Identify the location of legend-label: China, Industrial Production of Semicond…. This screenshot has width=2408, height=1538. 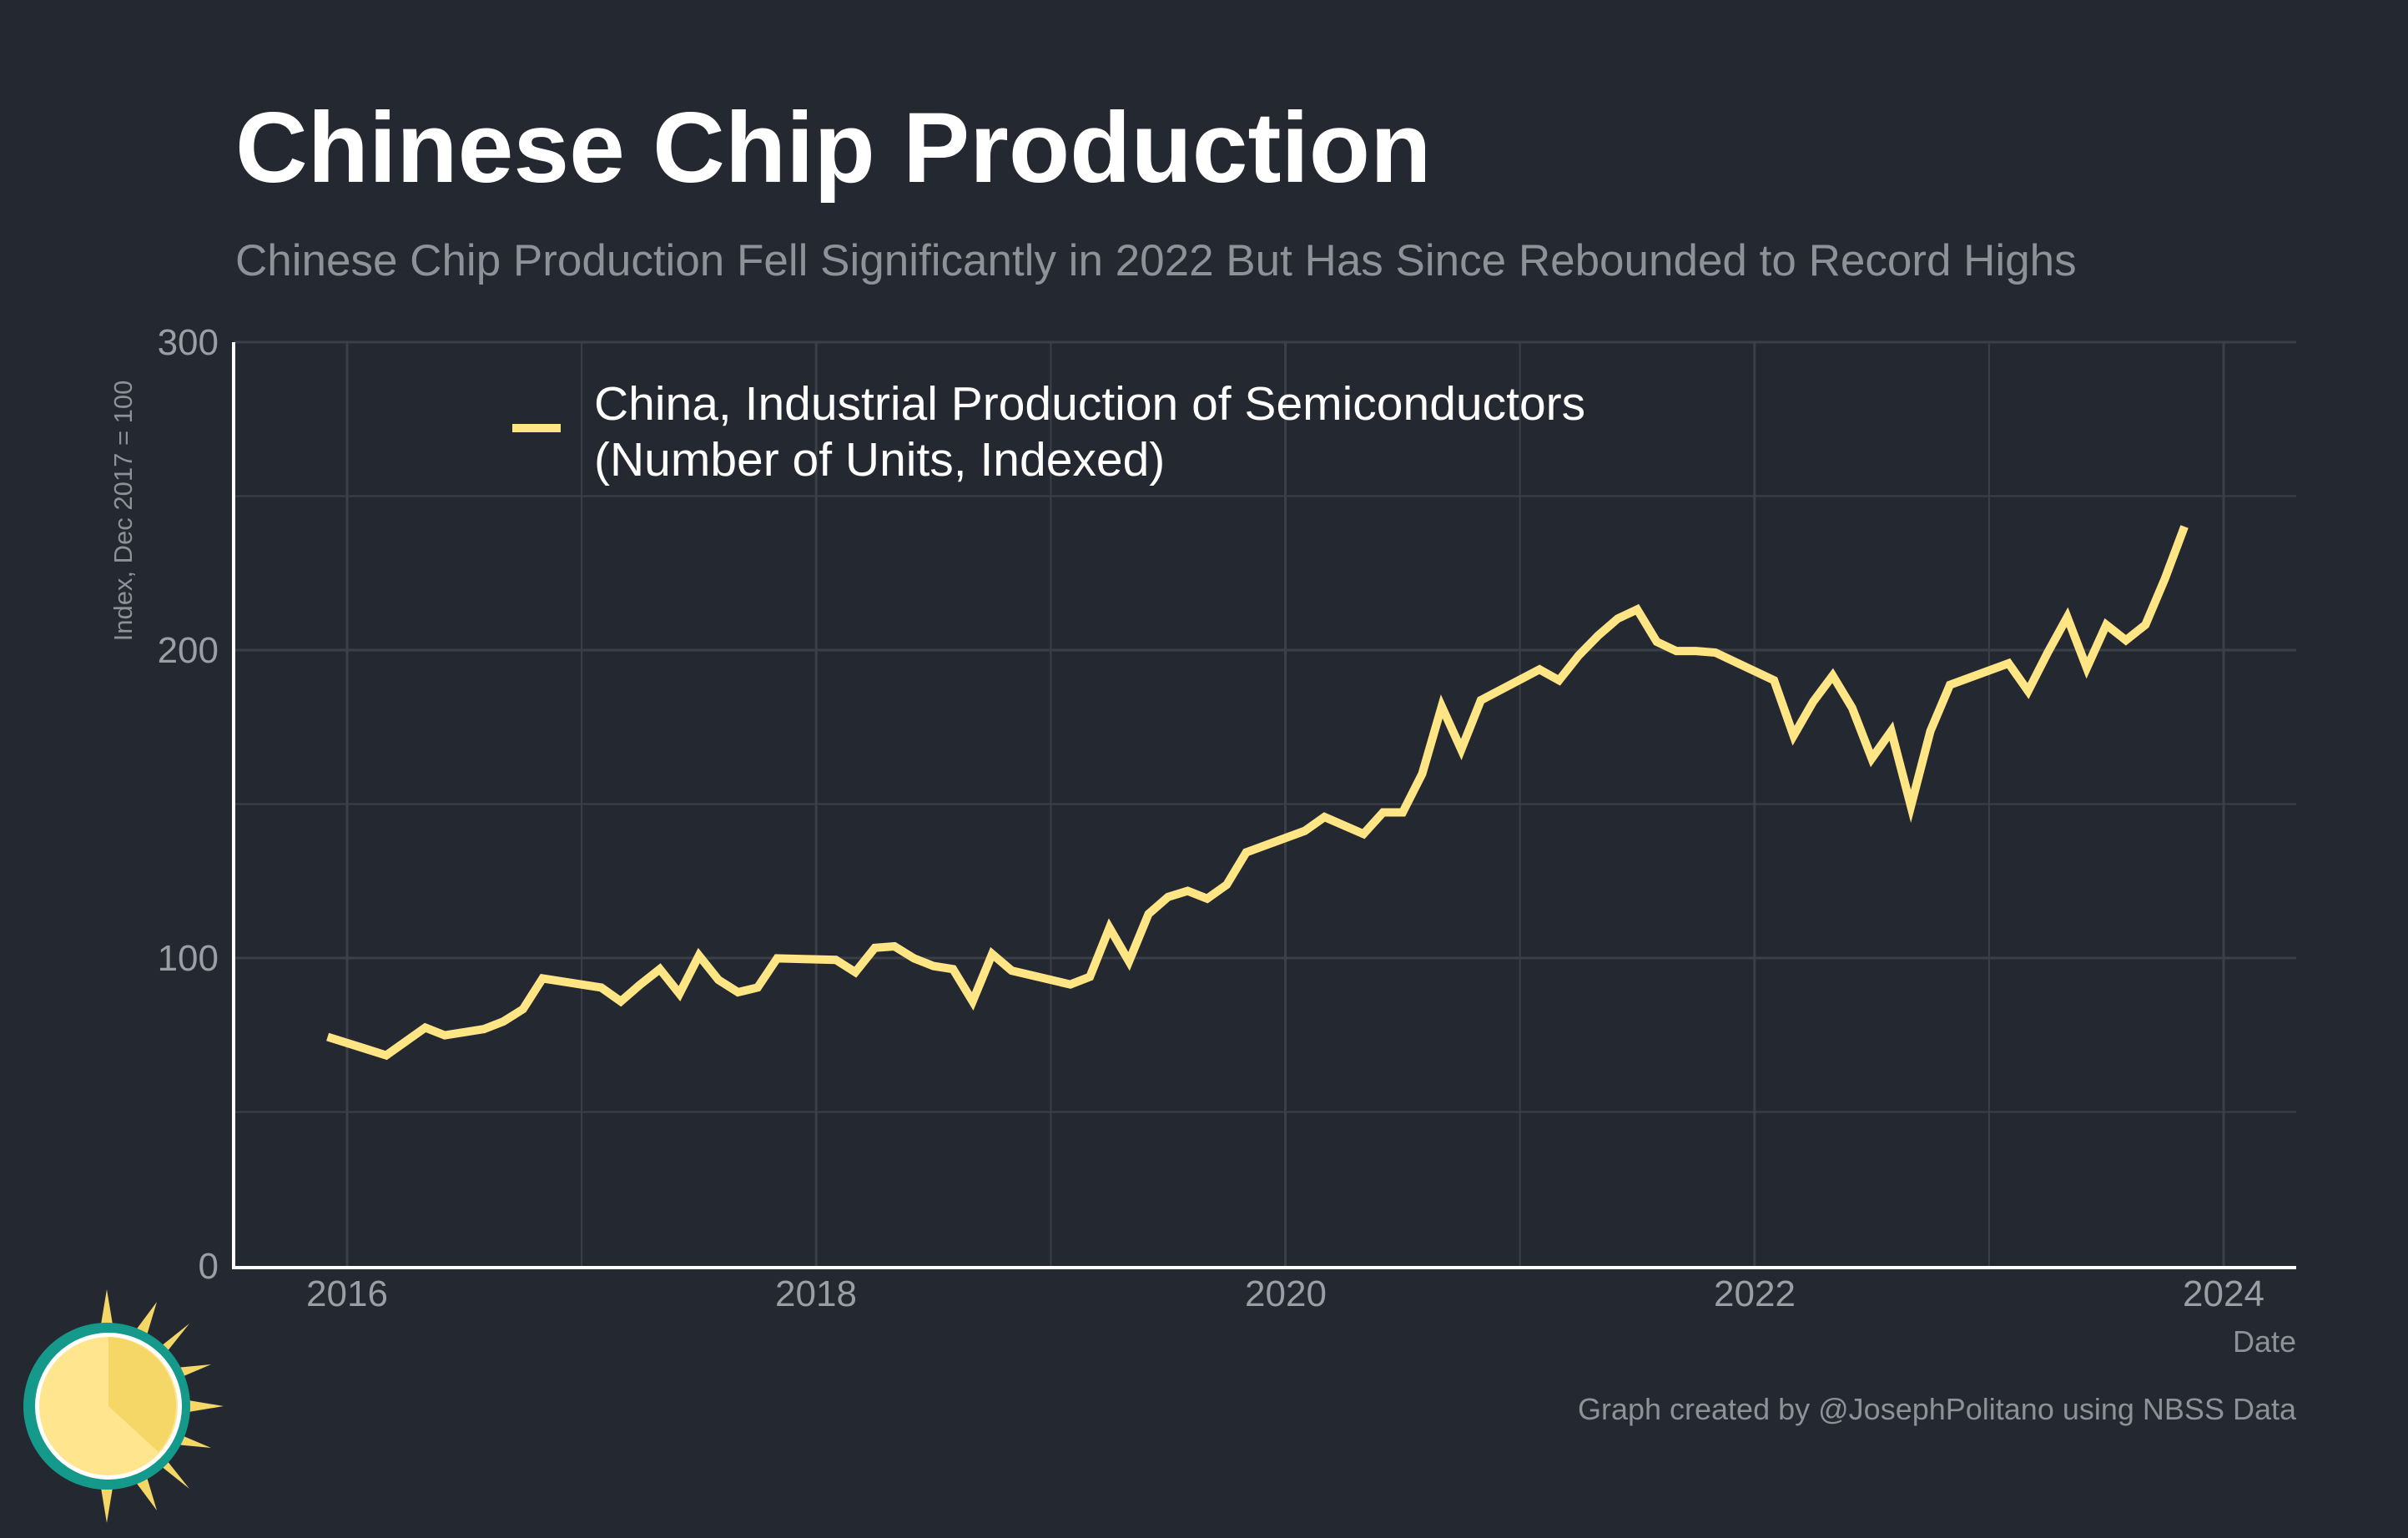
(1089, 404).